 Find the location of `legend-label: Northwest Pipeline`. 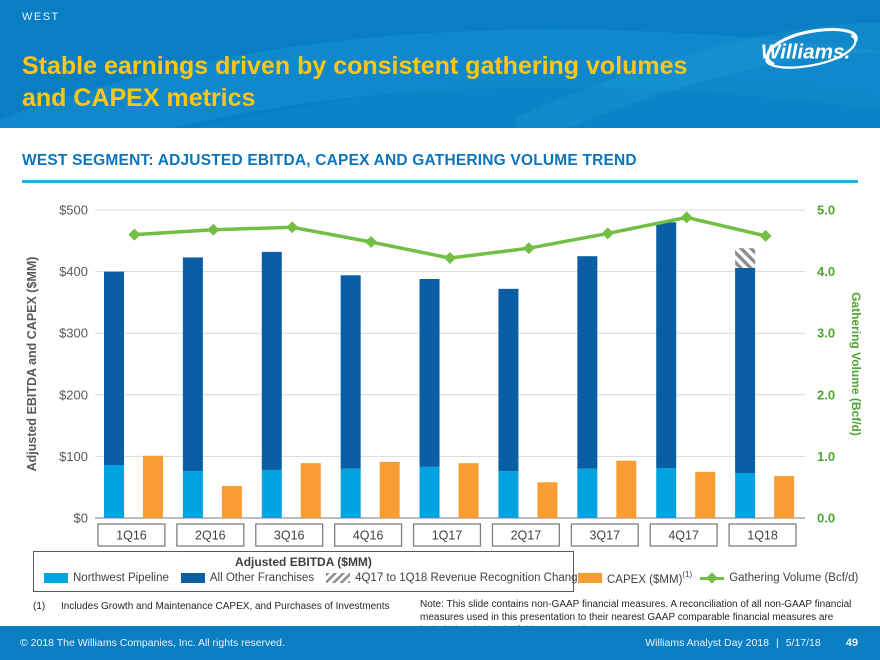

legend-label: Northwest Pipeline is located at coordinates (121, 578).